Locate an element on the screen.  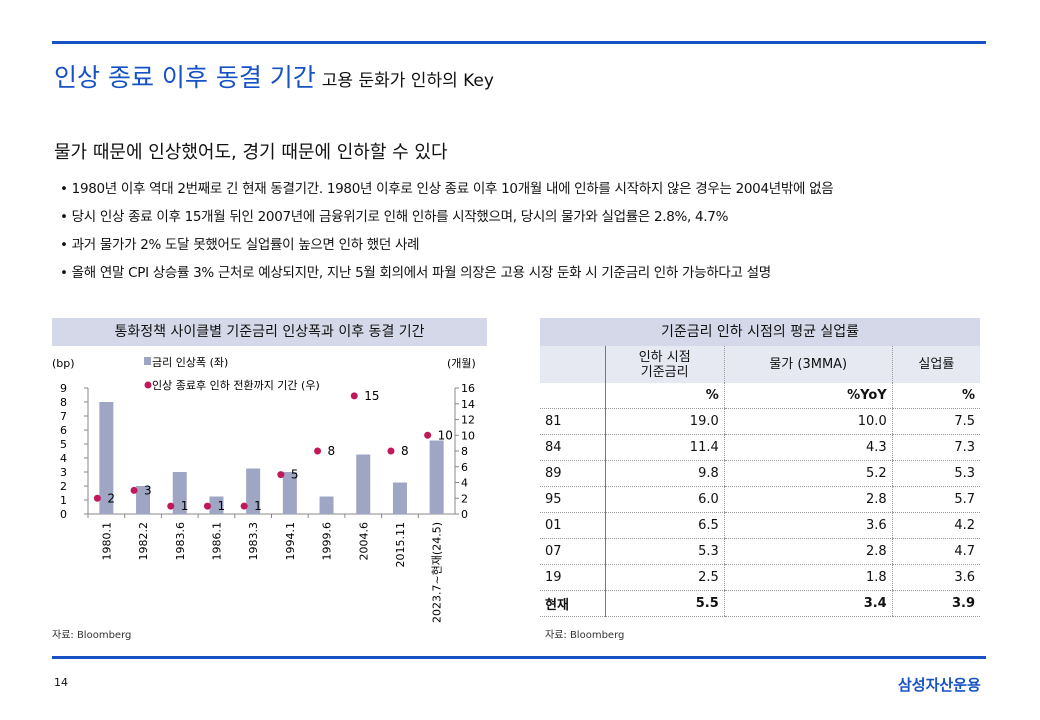
y2-tick-label: 2 is located at coordinates (464, 498).